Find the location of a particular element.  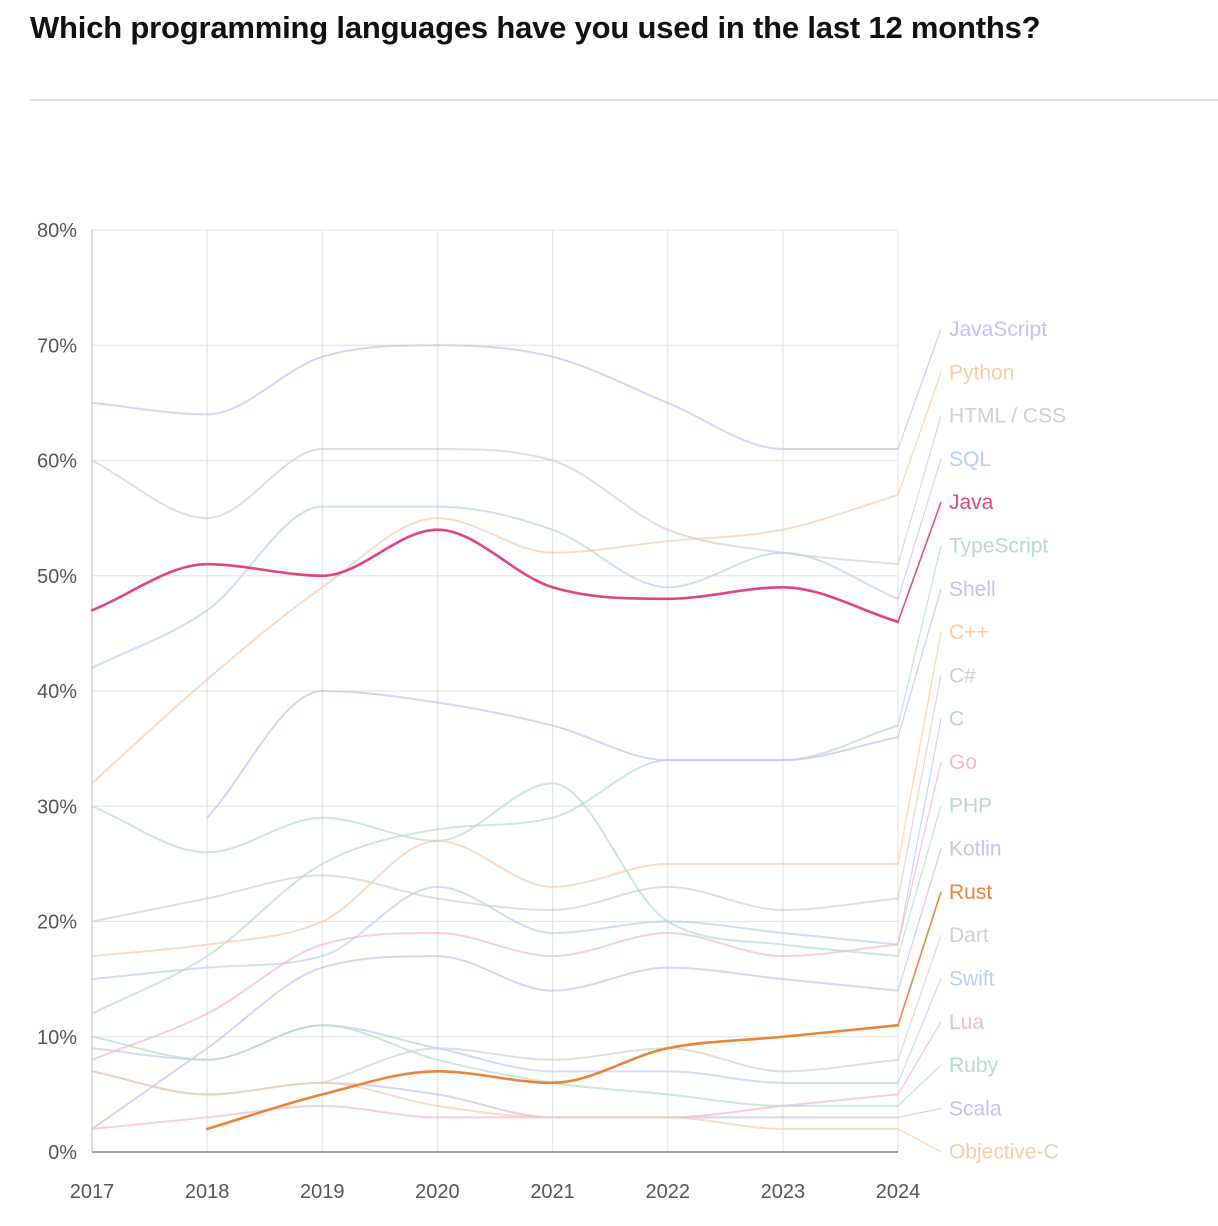

legend-connectors is located at coordinates (919, 740).